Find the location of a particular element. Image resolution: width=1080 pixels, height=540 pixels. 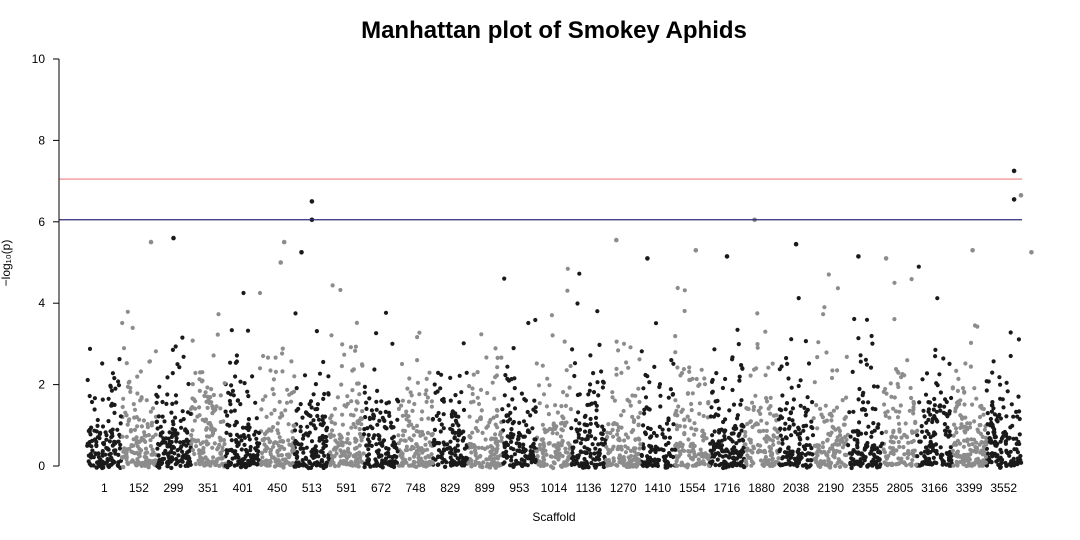

x-tick-label: 152 is located at coordinates (139, 488).